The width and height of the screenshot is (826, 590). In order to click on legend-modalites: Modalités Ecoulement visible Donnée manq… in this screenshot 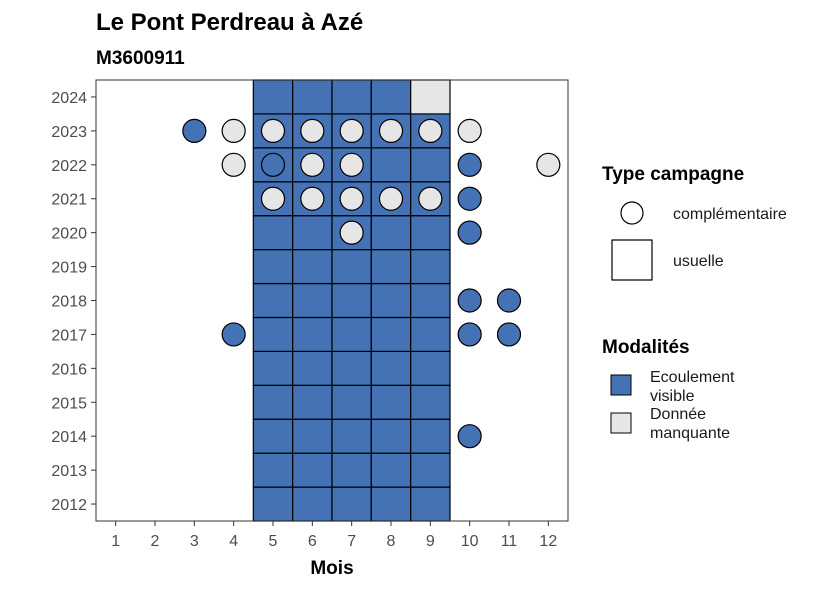, I will do `click(668, 389)`.